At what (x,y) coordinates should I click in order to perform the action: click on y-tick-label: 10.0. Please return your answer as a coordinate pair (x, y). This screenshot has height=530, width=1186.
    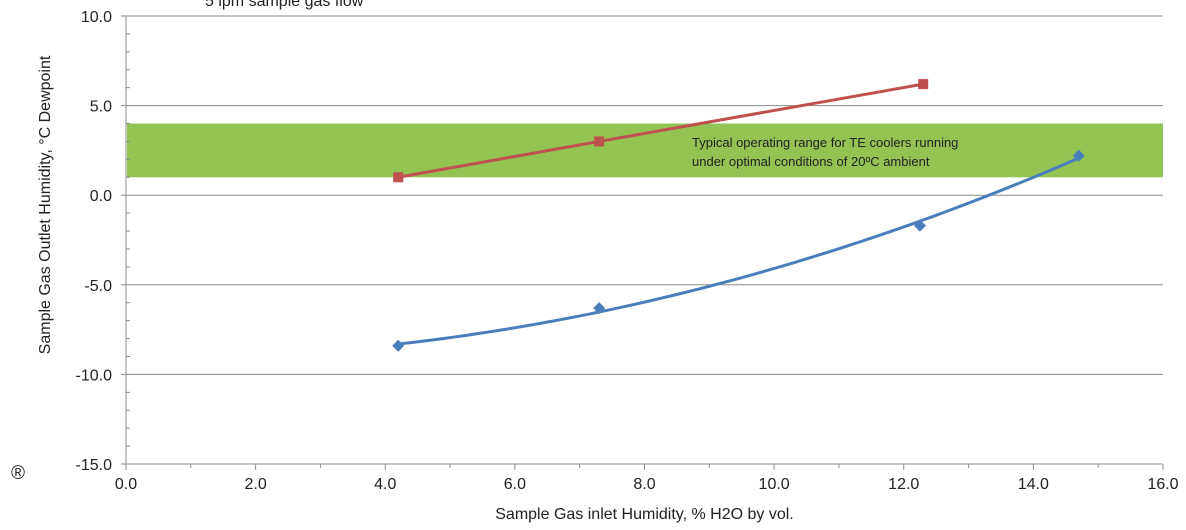
    Looking at the image, I should click on (96, 17).